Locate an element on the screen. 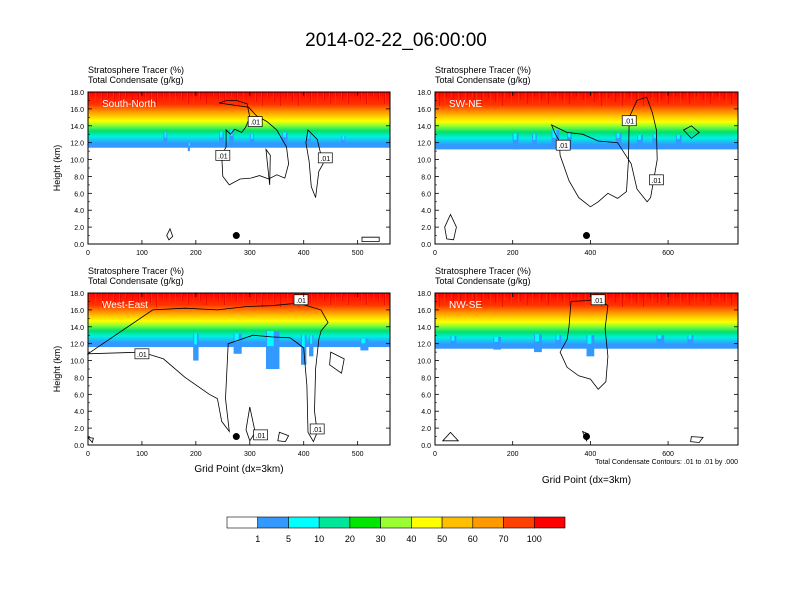  panel-label: South-North is located at coordinates (129, 104).